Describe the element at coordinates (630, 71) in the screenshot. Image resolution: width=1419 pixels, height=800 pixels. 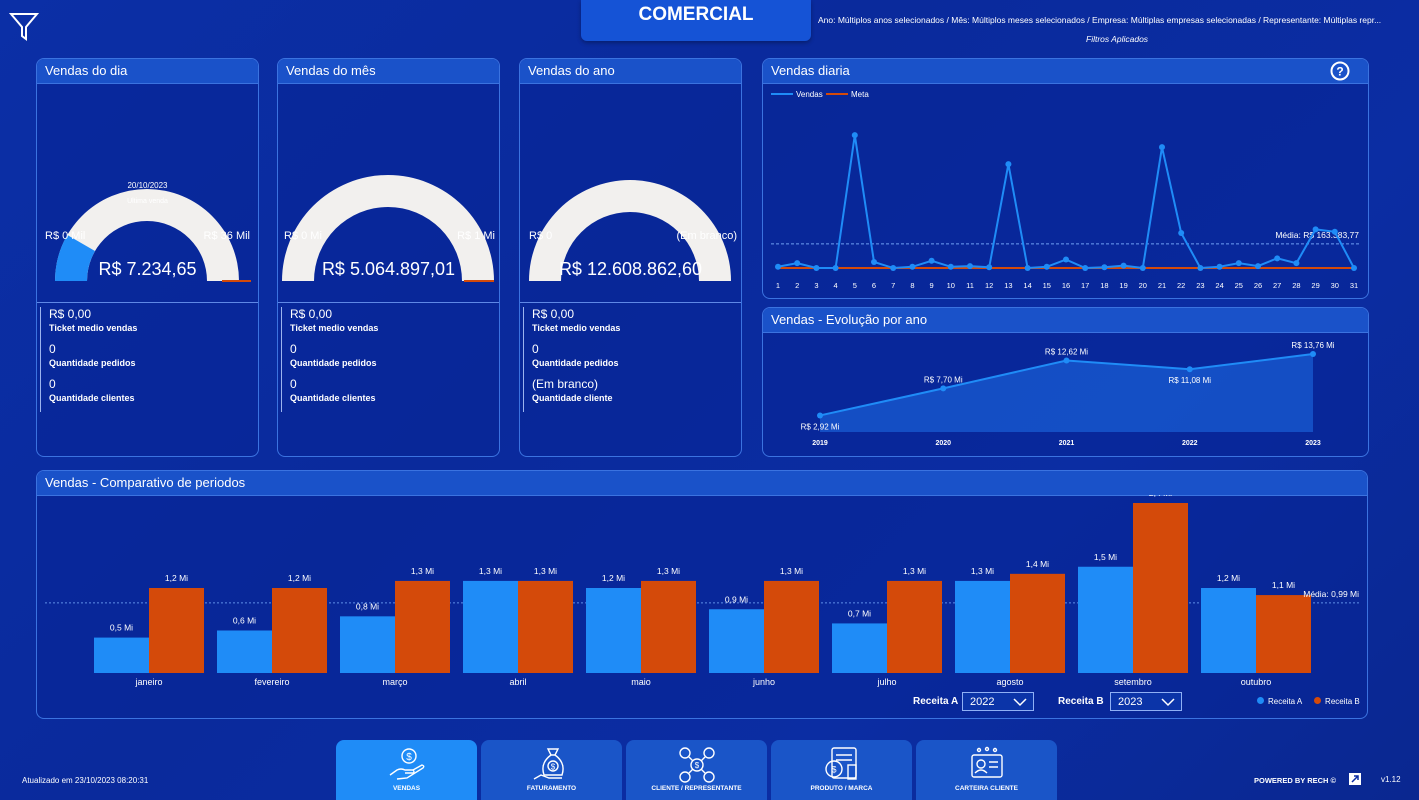
I see `card-title: Vendas do ano` at that location.